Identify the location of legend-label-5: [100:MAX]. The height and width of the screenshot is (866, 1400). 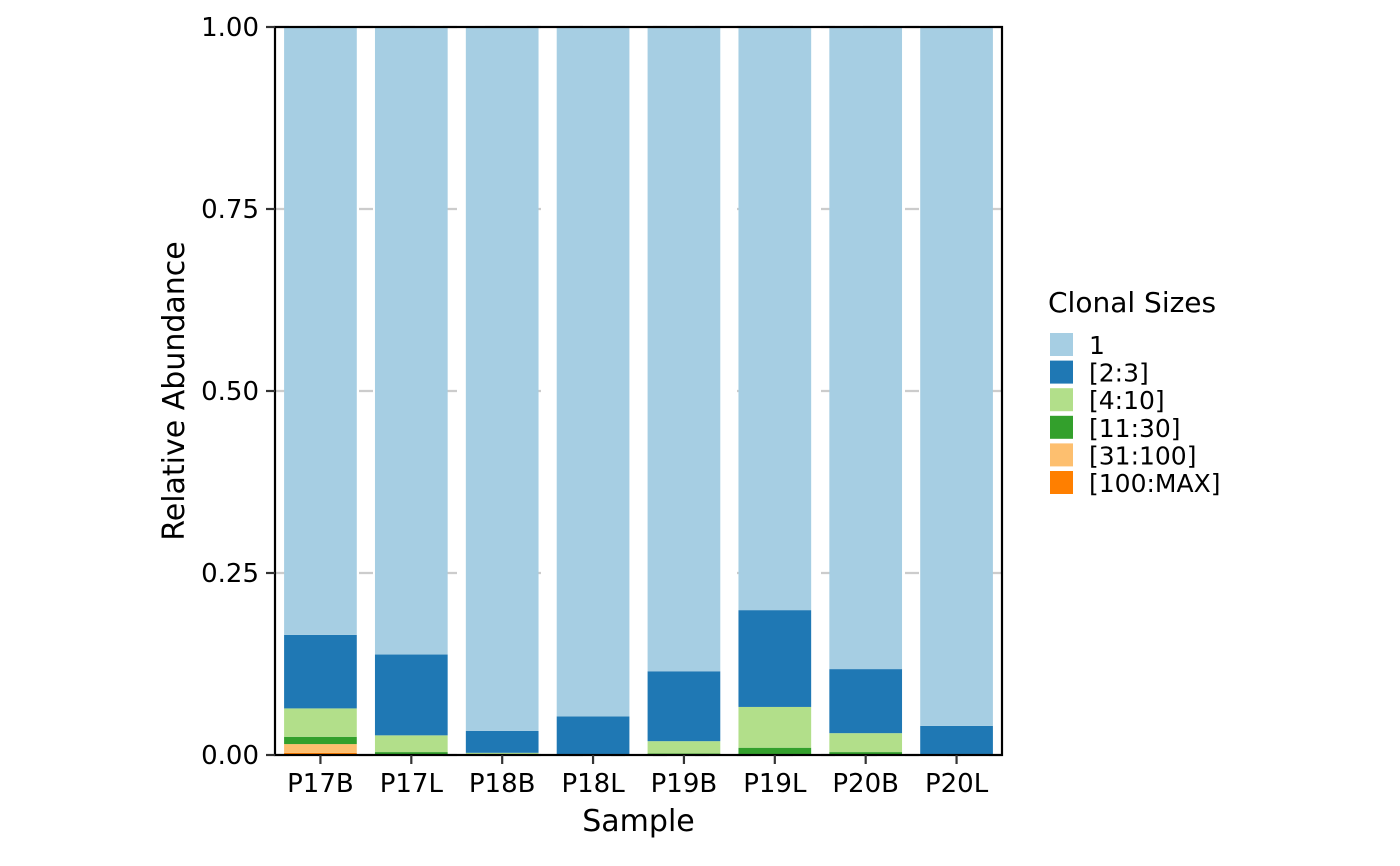
(1154, 483).